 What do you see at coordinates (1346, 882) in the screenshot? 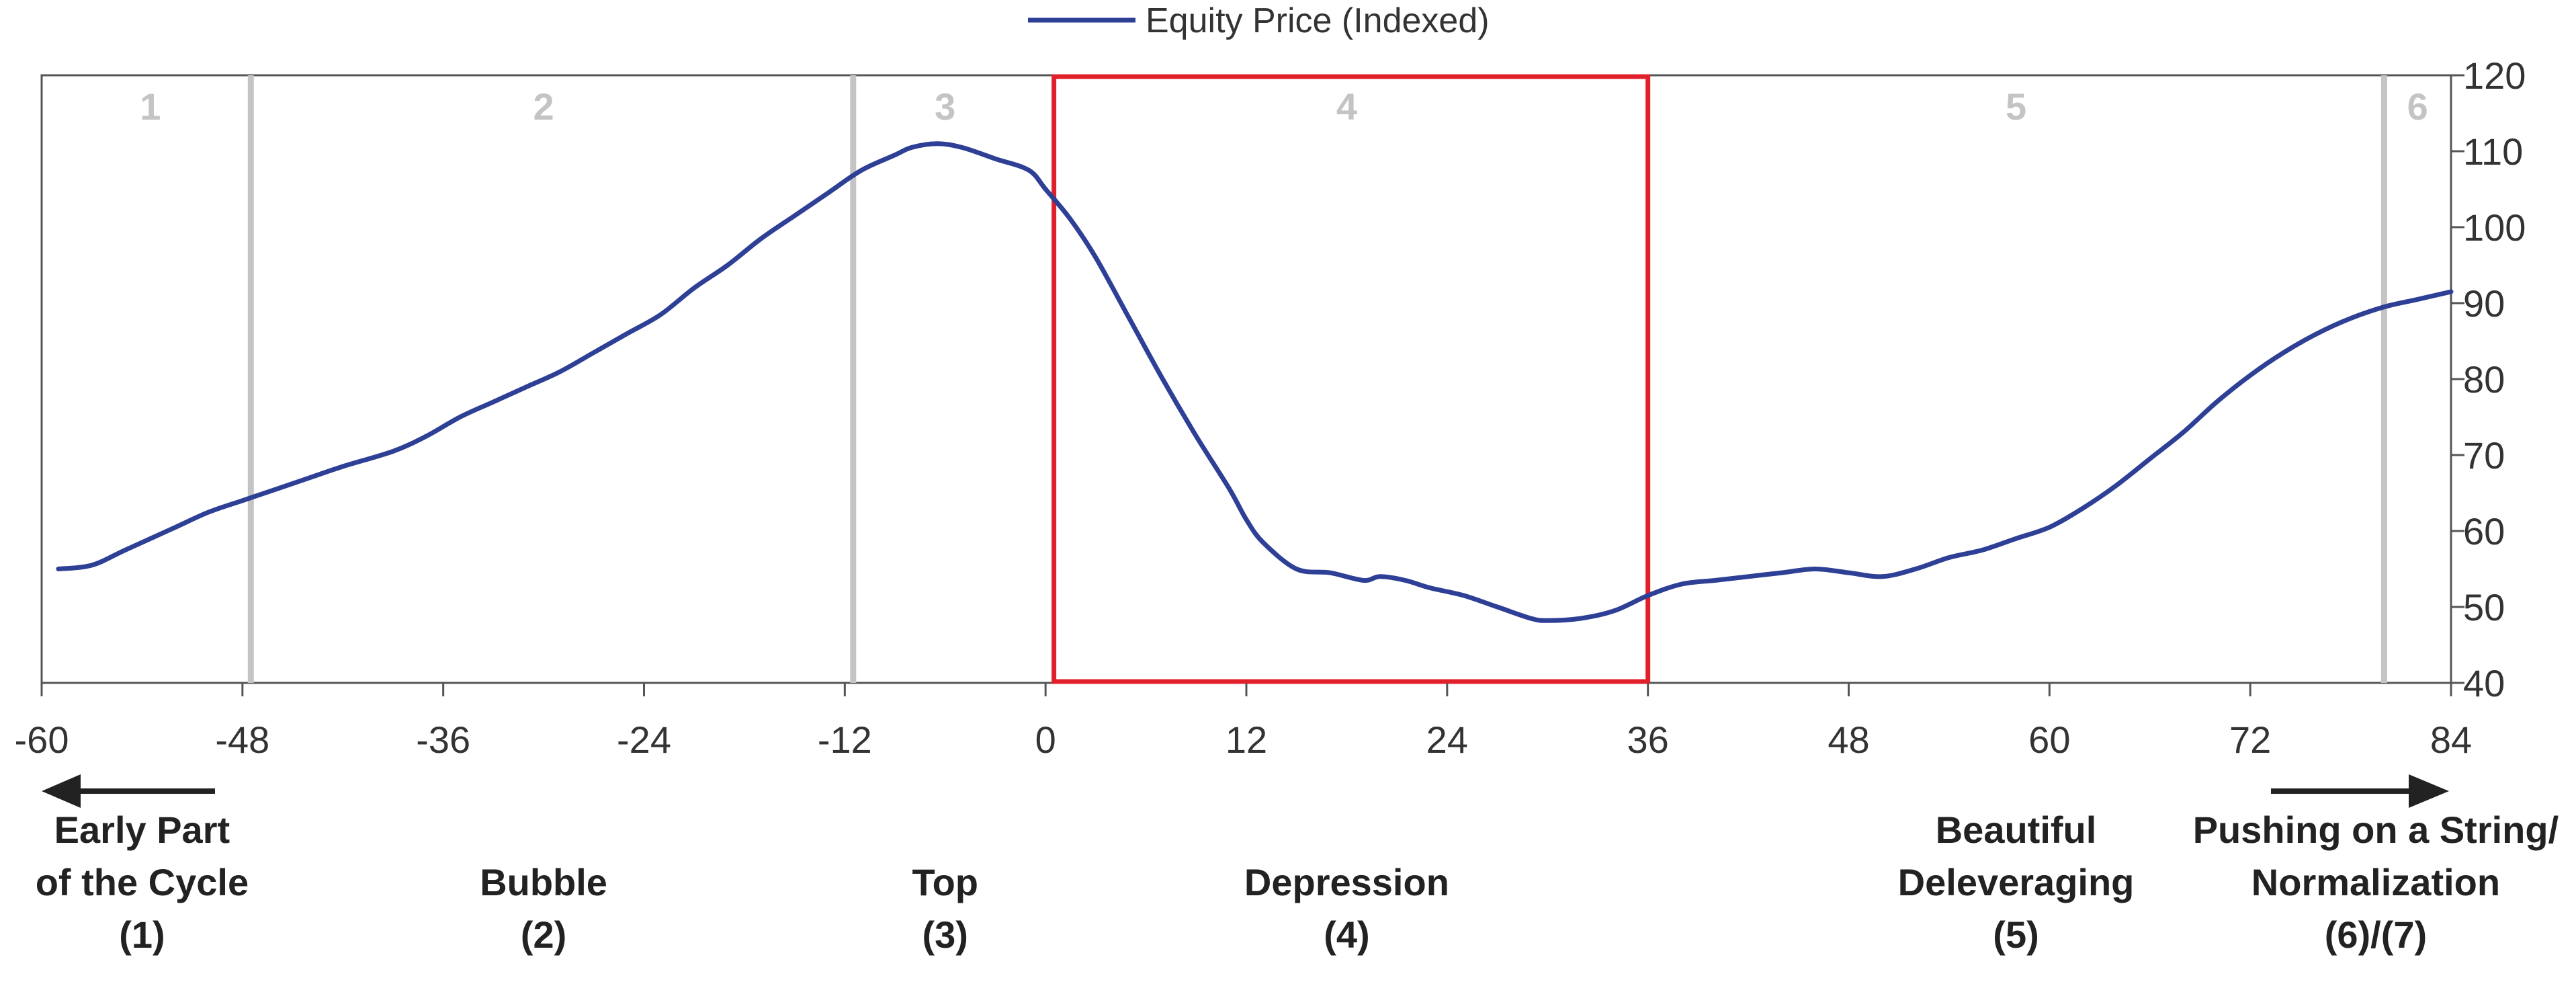
I see `stage-label-line: Depression` at bounding box center [1346, 882].